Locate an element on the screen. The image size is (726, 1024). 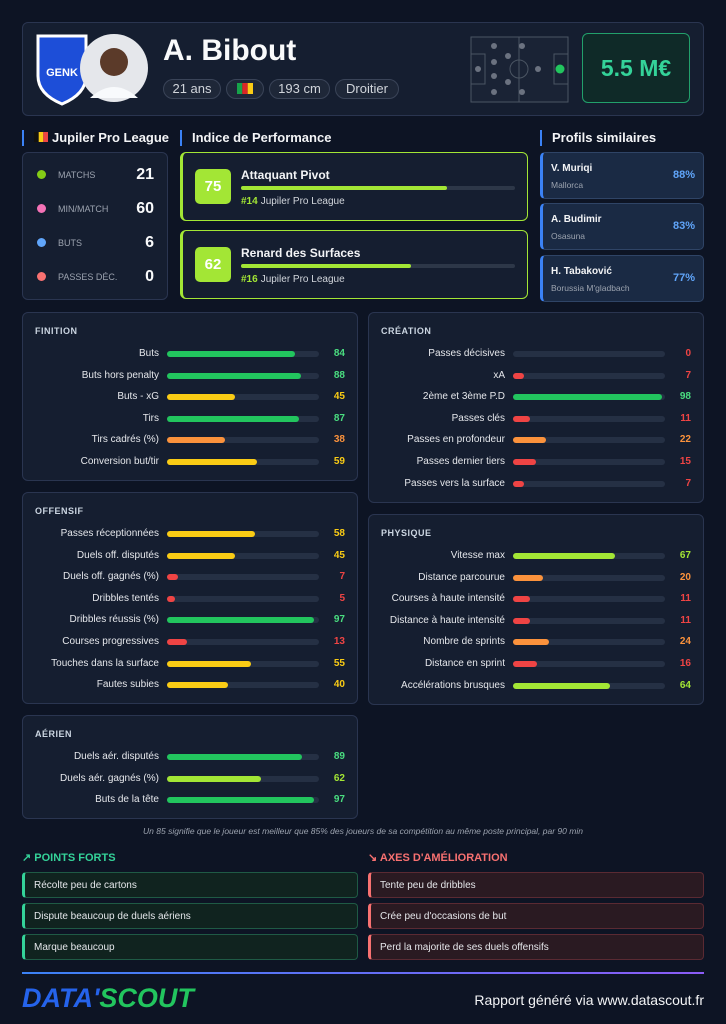
similar-name: H. Tabaković is located at coordinates (581, 271).